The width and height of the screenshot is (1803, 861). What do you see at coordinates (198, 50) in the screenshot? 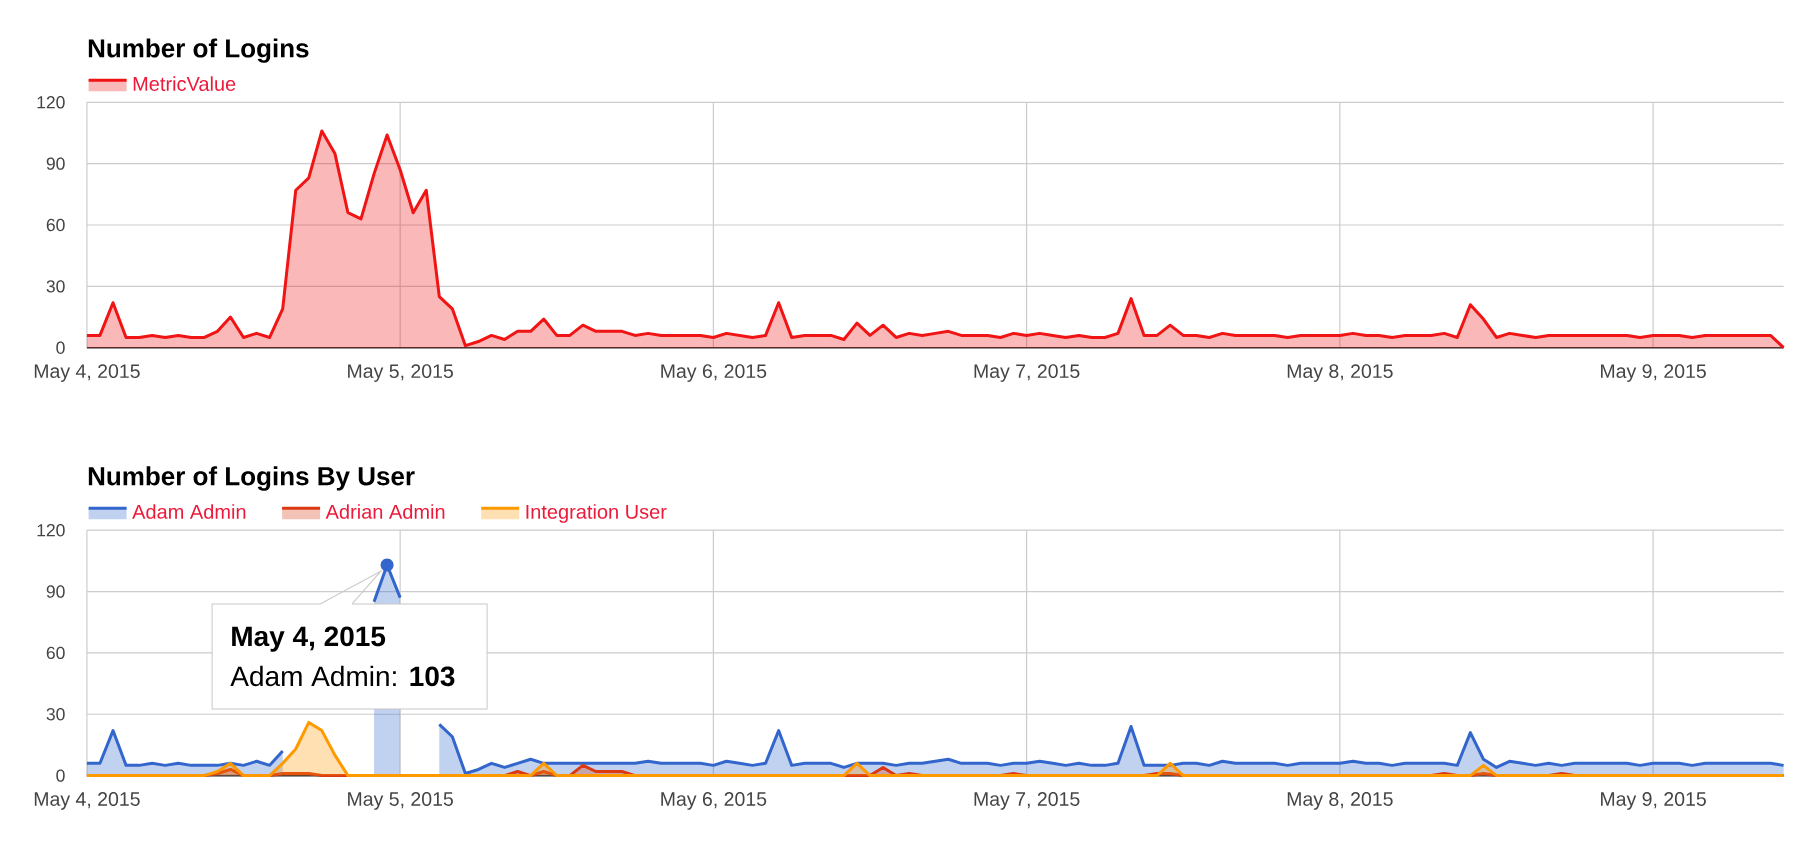
I see `chart-title: Number of Logins` at bounding box center [198, 50].